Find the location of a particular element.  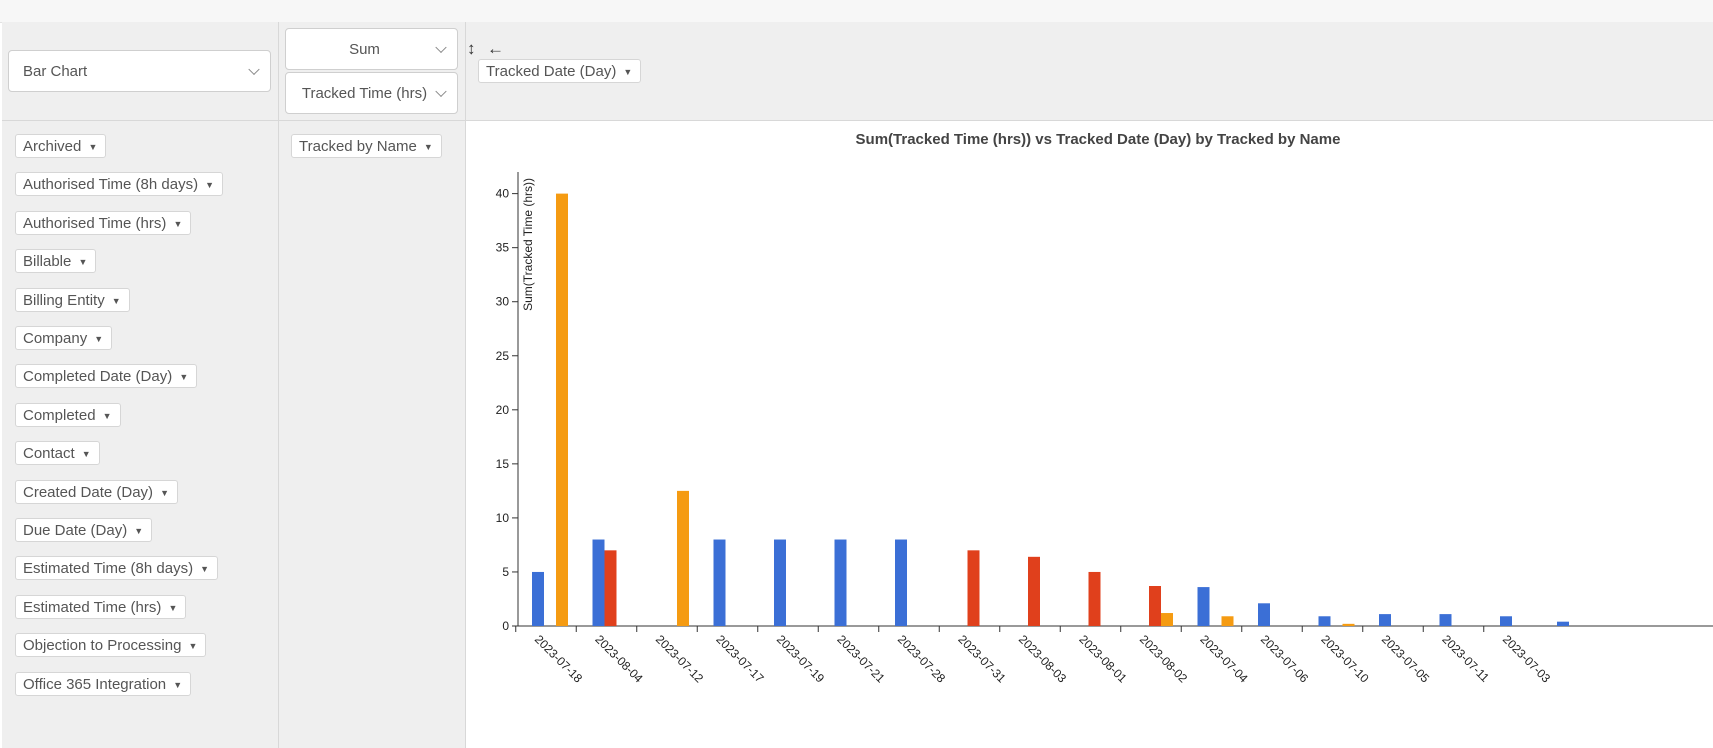

x-tick-label: 2023-07-06 is located at coordinates (1285, 659).